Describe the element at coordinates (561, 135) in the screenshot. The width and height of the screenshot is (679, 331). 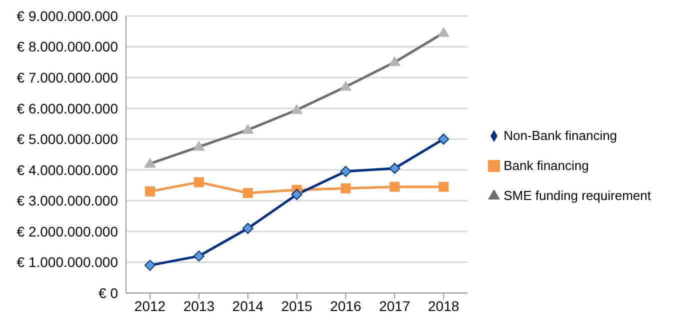
I see `legend-label: Non-Bank financing` at that location.